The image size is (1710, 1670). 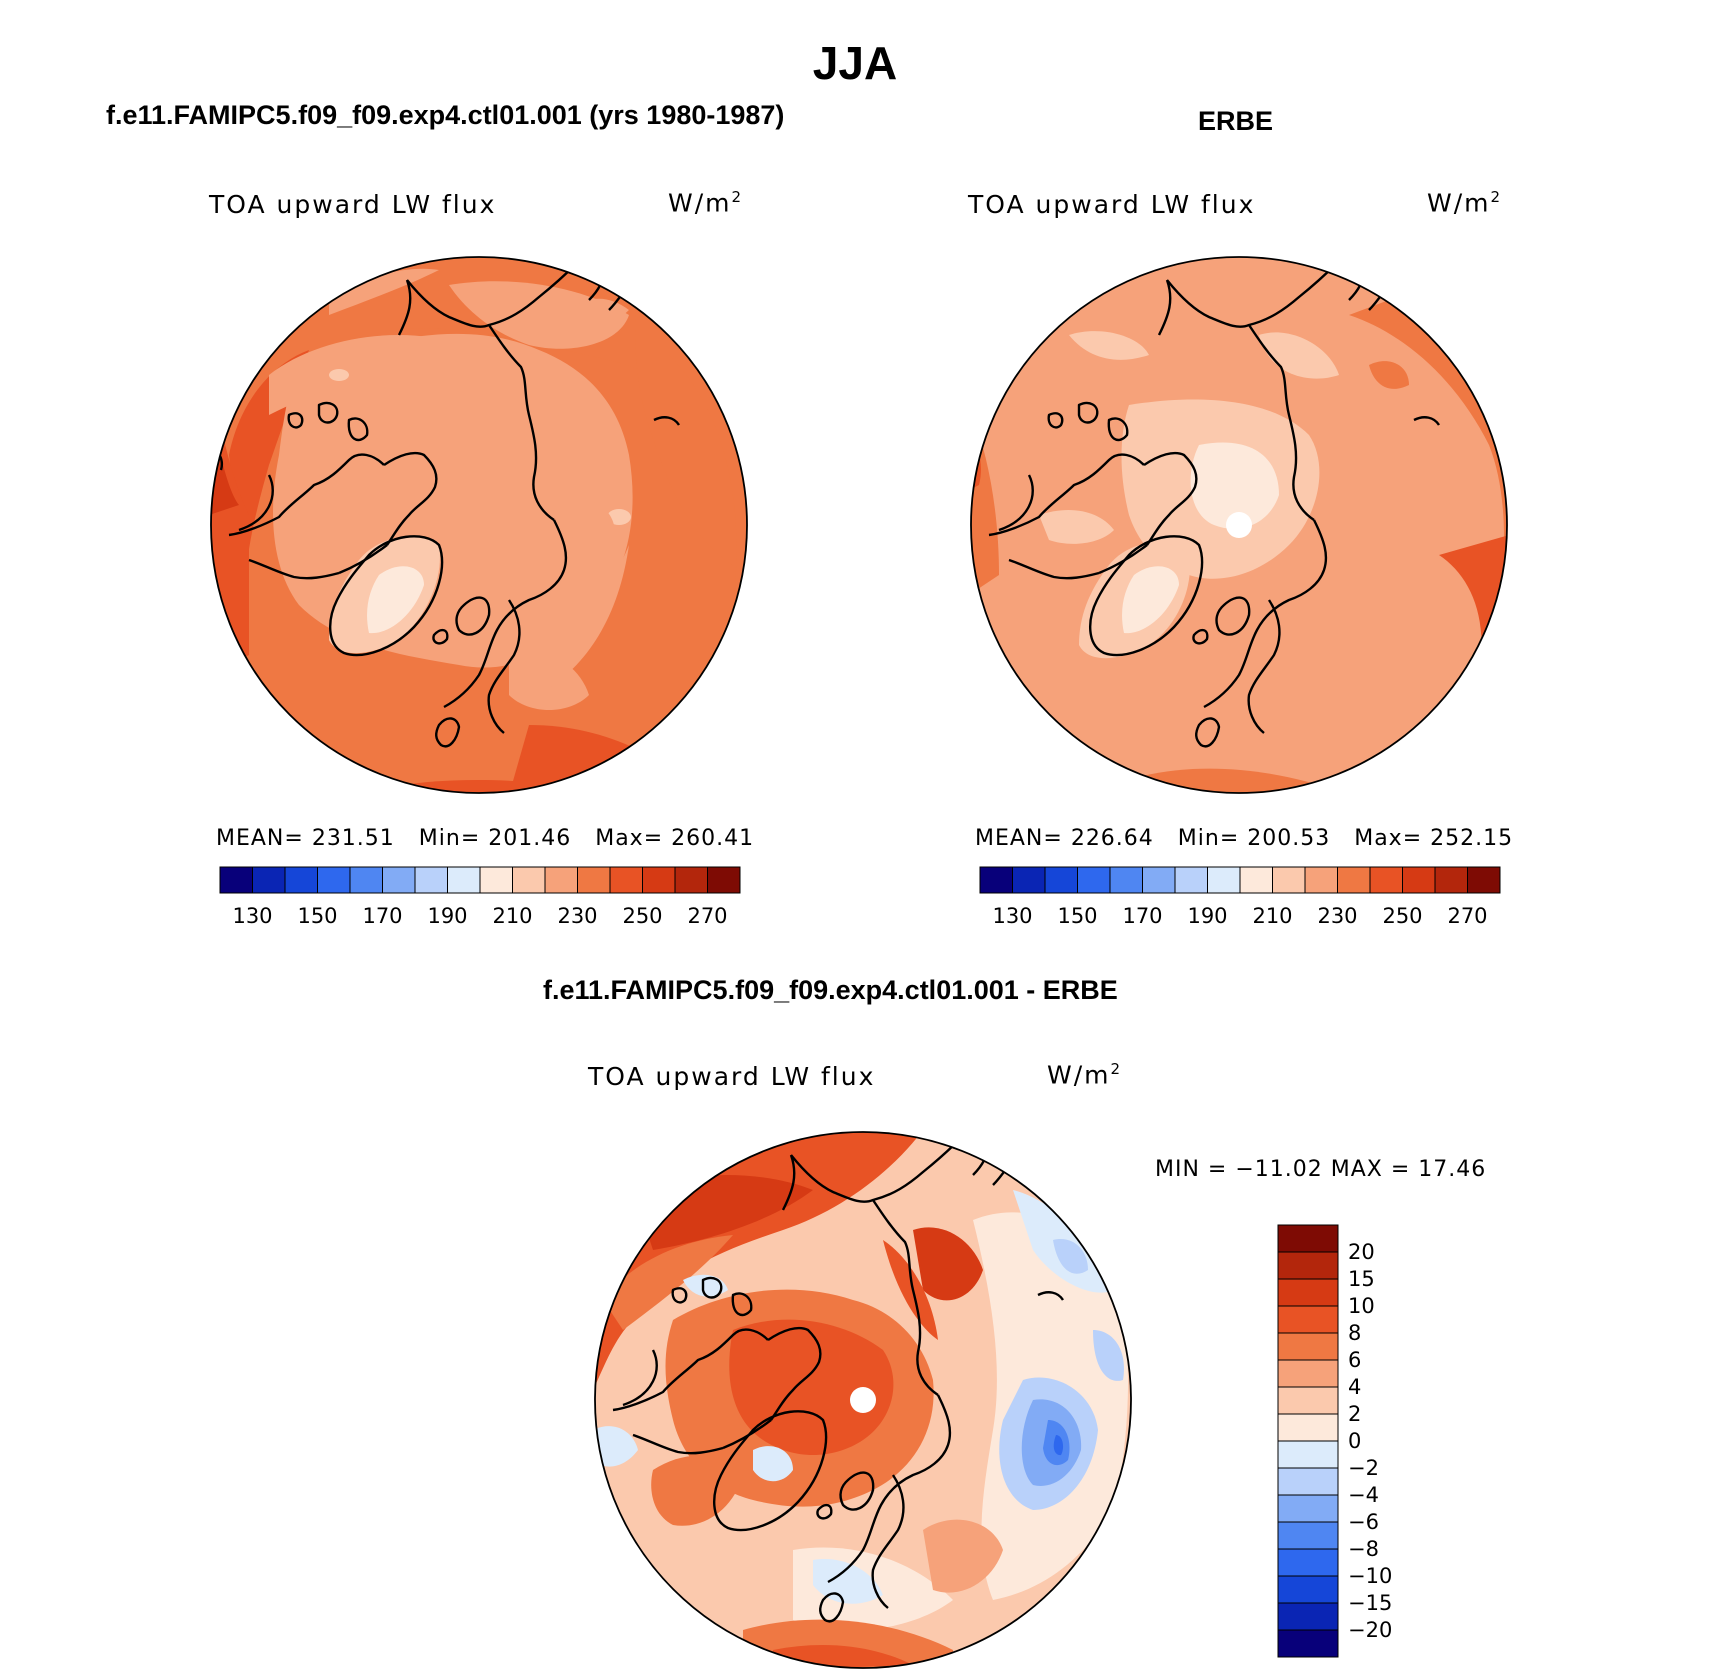 What do you see at coordinates (1207, 916) in the screenshot?
I see `obs-colorbar-tick-label: 190` at bounding box center [1207, 916].